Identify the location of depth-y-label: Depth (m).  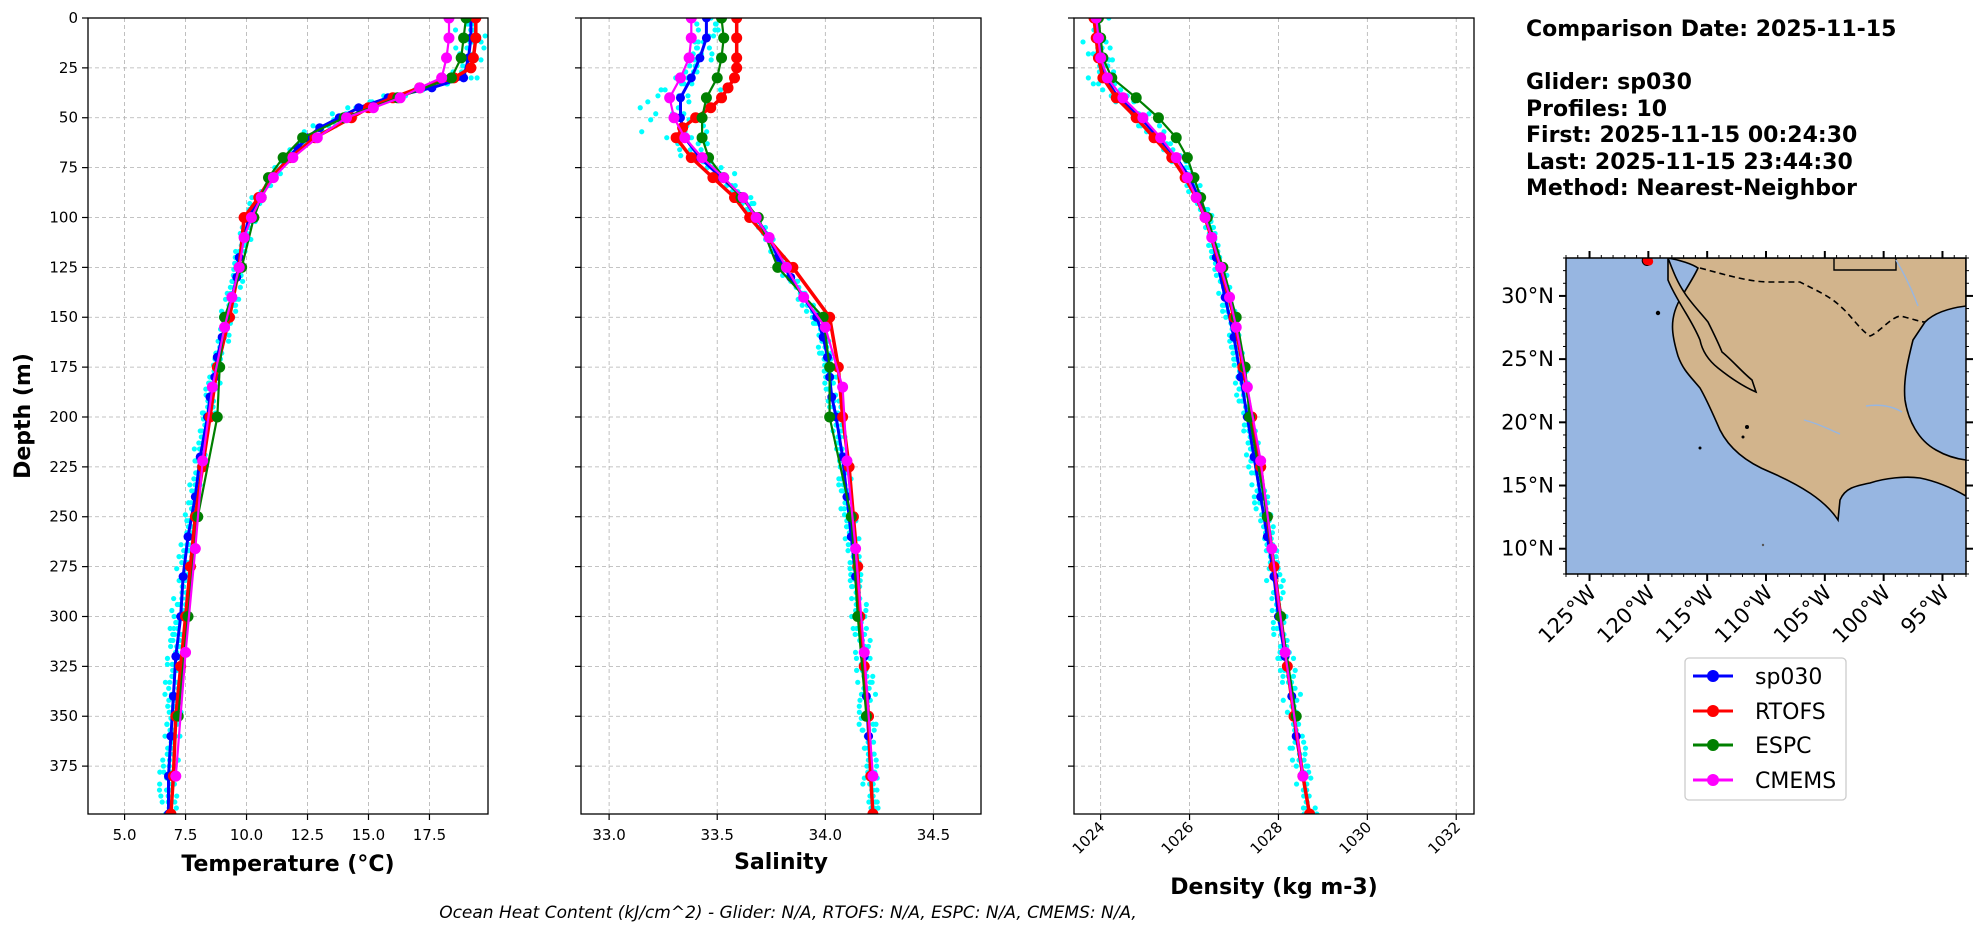
(23, 416).